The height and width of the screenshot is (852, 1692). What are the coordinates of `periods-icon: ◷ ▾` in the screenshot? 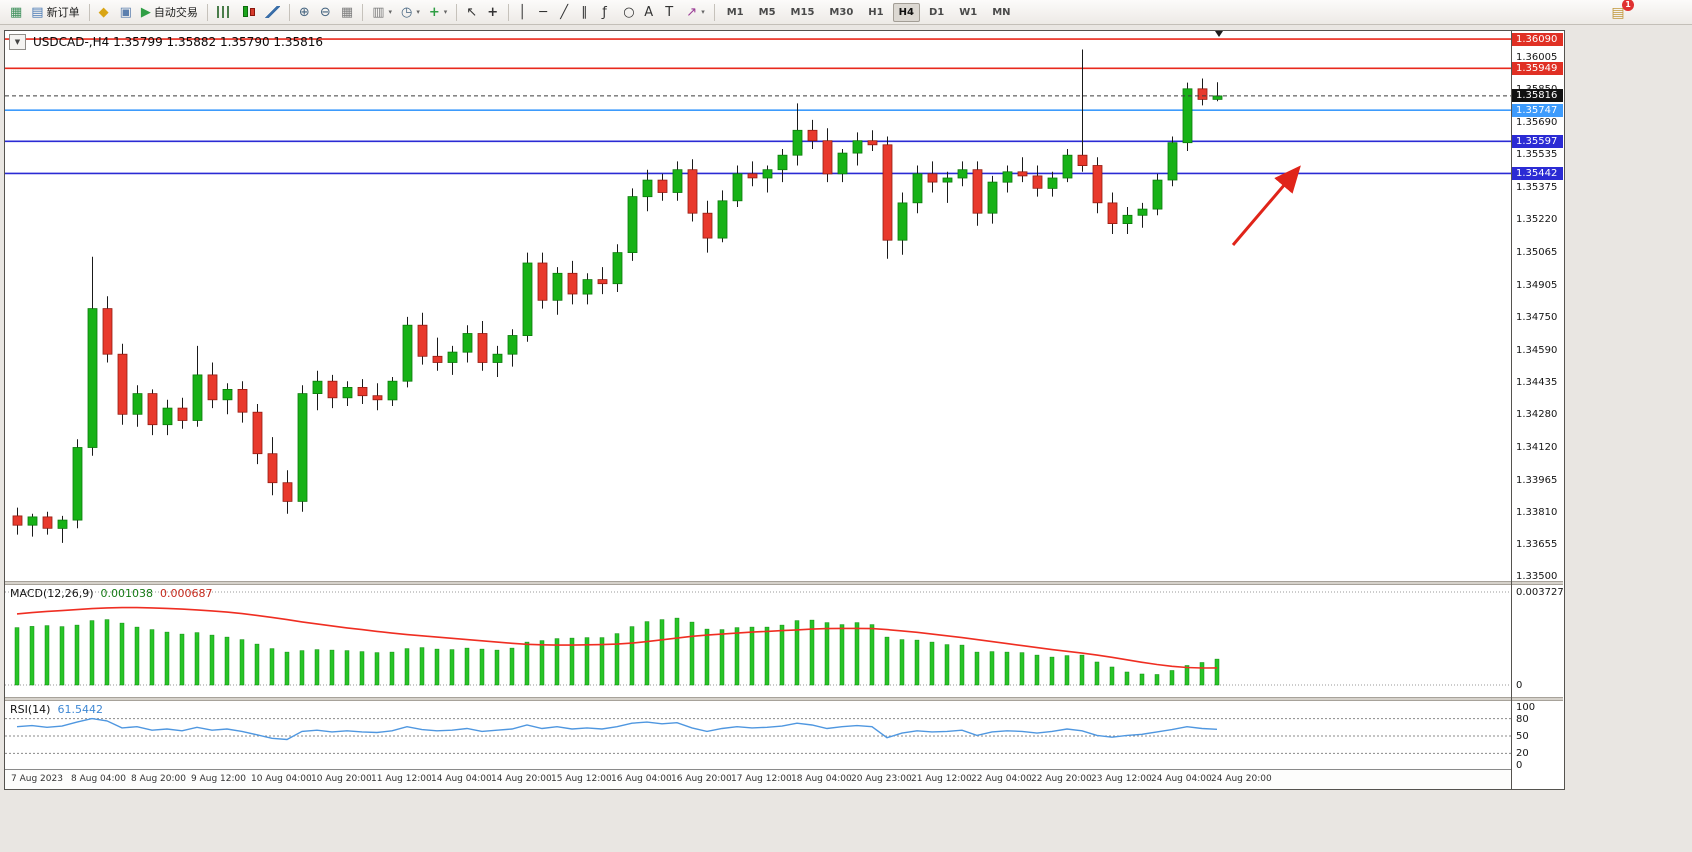 It's located at (410, 12).